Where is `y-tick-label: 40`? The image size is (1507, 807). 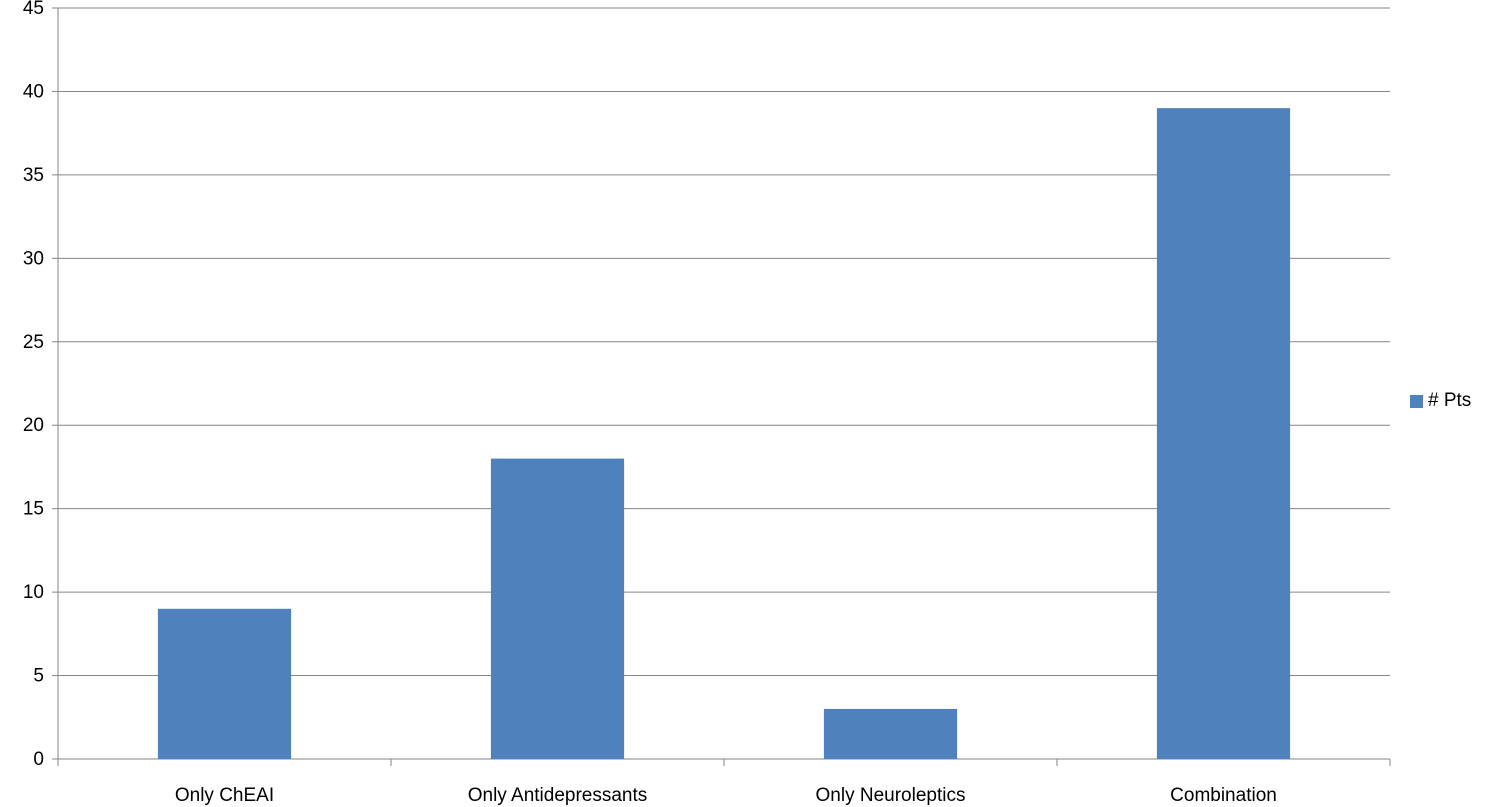 y-tick-label: 40 is located at coordinates (33, 91).